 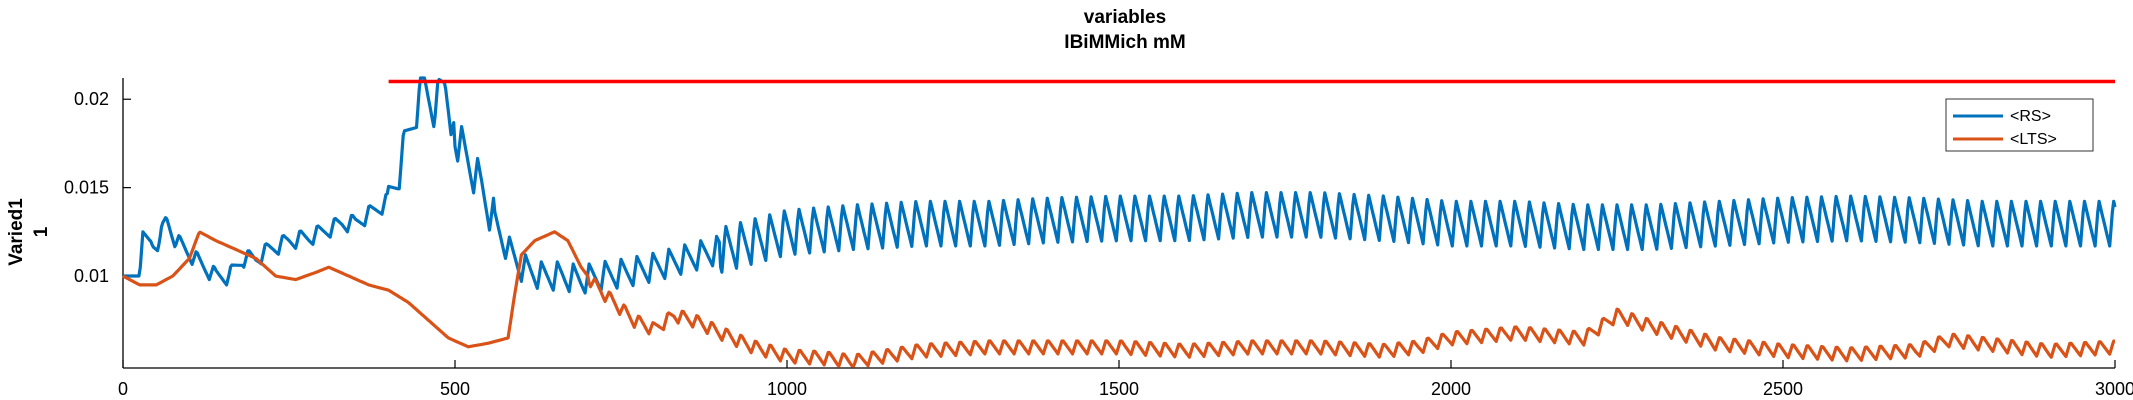 I want to click on y-axis-label-line1: Varied1, so click(x=16, y=232).